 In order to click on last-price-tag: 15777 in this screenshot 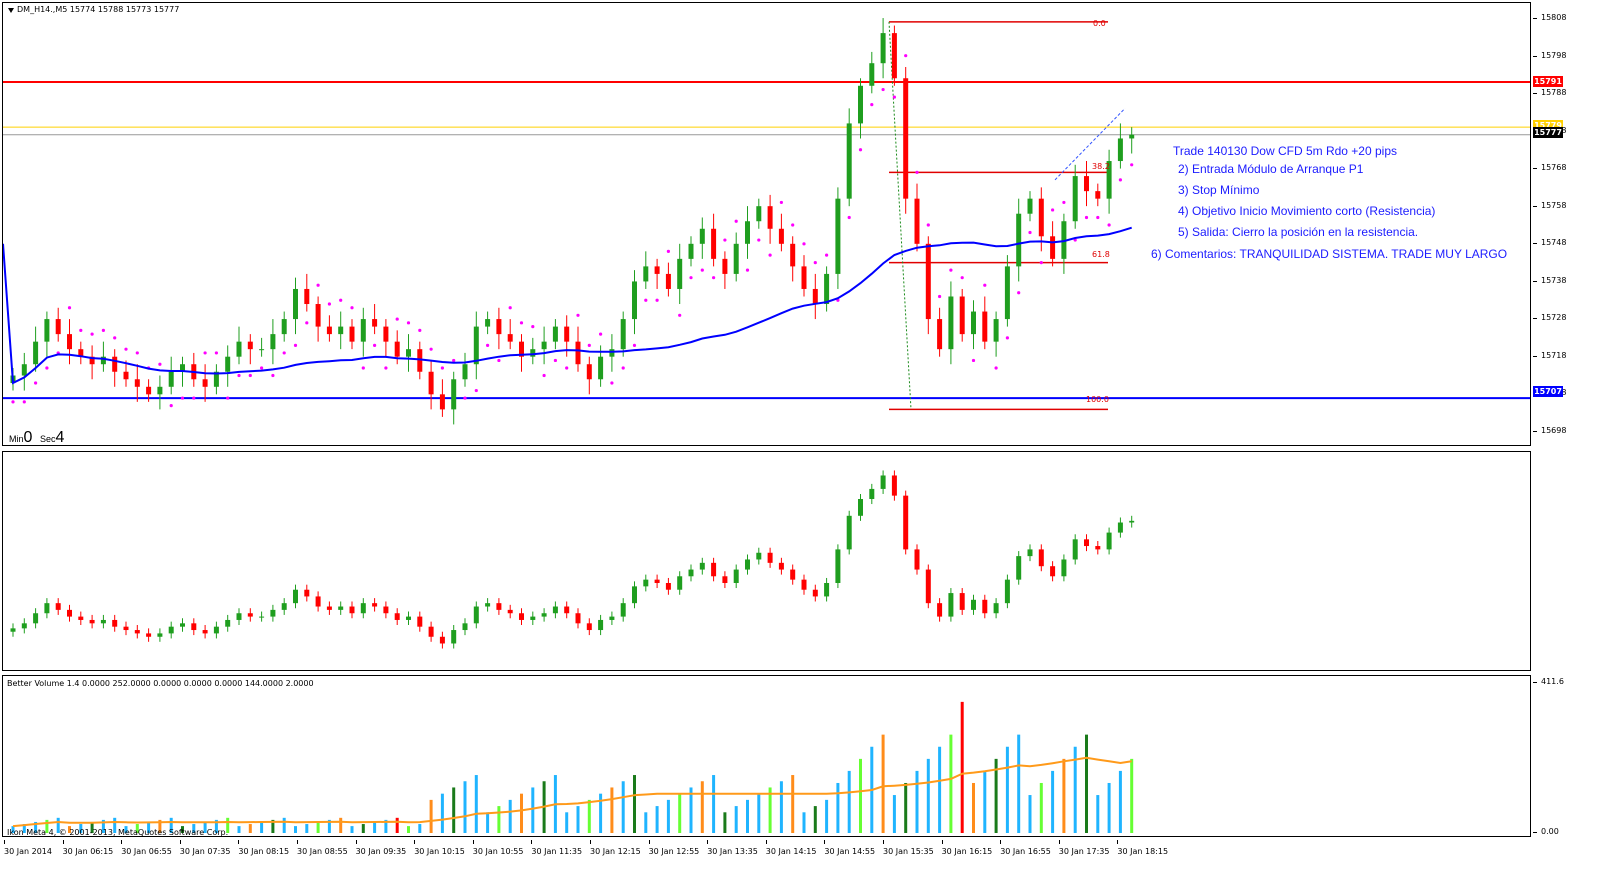, I will do `click(1548, 132)`.